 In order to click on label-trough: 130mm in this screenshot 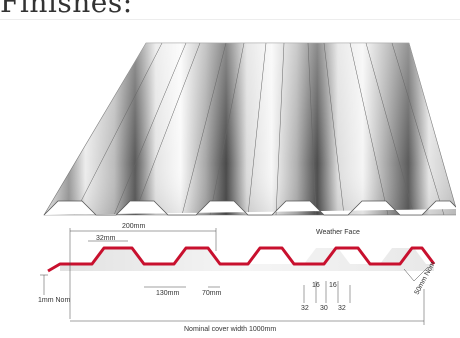, I will do `click(168, 293)`.